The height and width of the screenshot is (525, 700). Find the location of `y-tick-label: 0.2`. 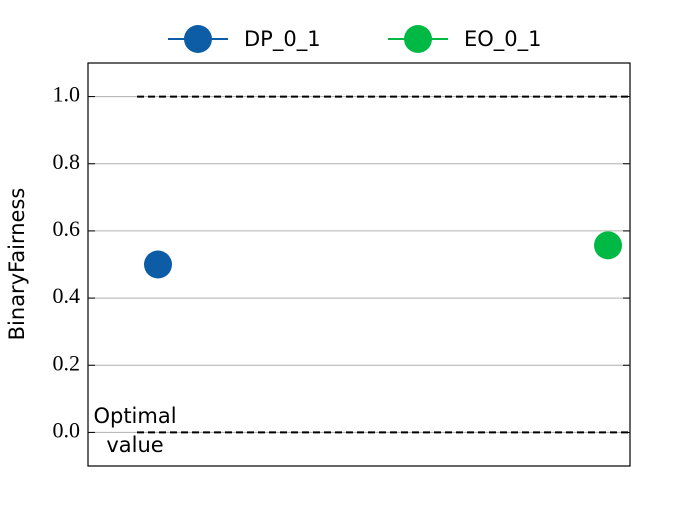

y-tick-label: 0.2 is located at coordinates (67, 362).